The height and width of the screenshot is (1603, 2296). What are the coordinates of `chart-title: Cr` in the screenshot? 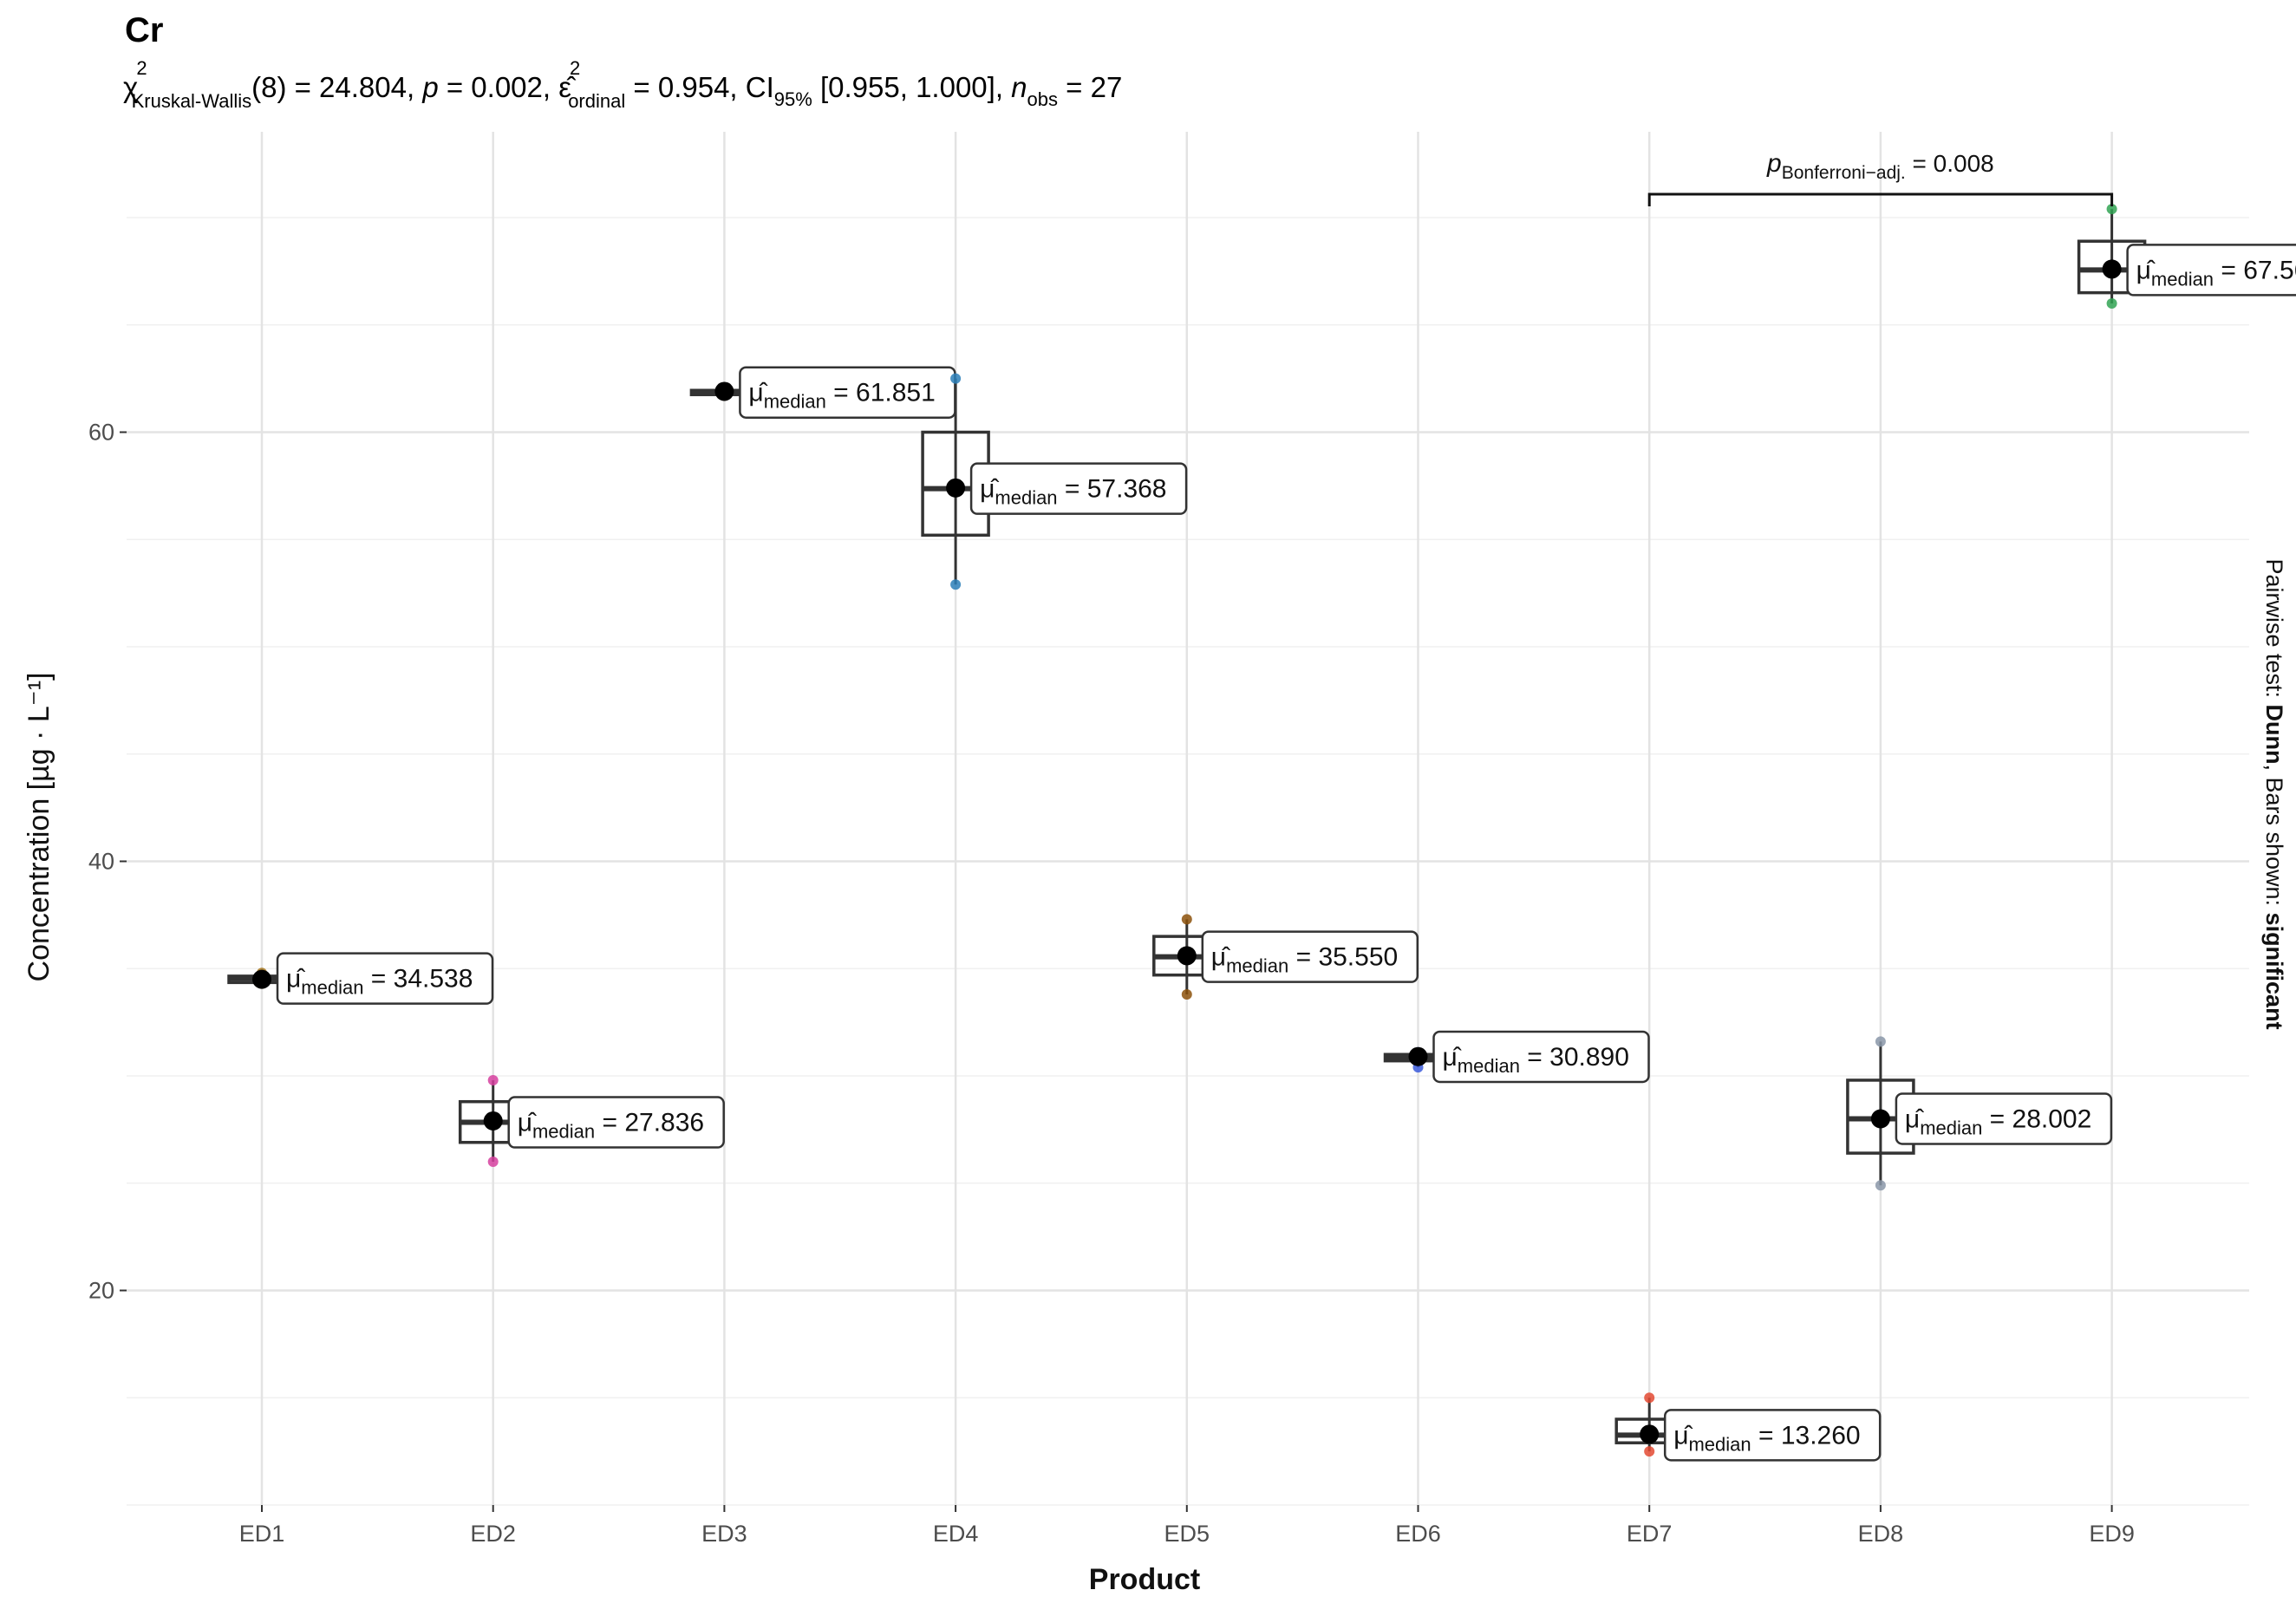 It's located at (144, 30).